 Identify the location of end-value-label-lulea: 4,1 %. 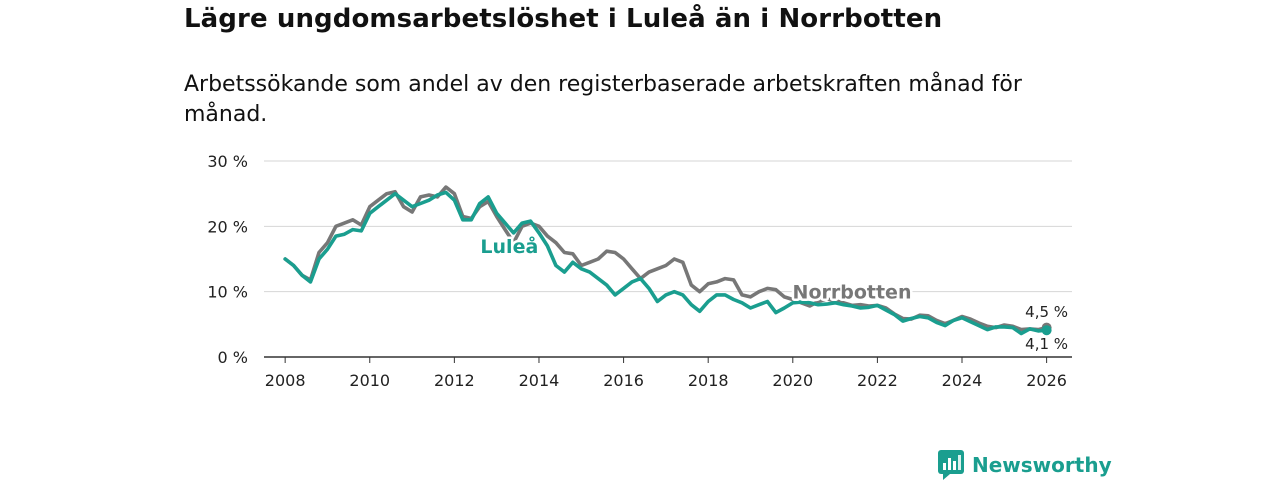
(1046, 344).